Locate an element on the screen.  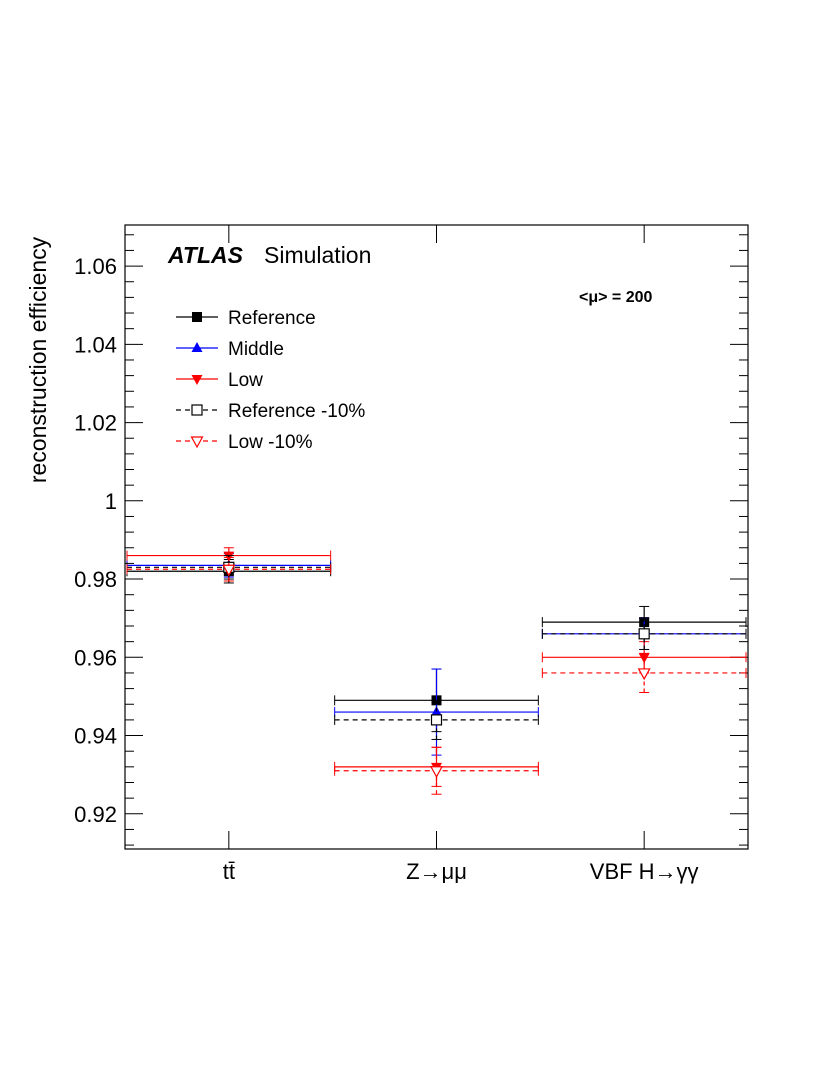
y-tick-label: 1.02 is located at coordinates (95, 423).